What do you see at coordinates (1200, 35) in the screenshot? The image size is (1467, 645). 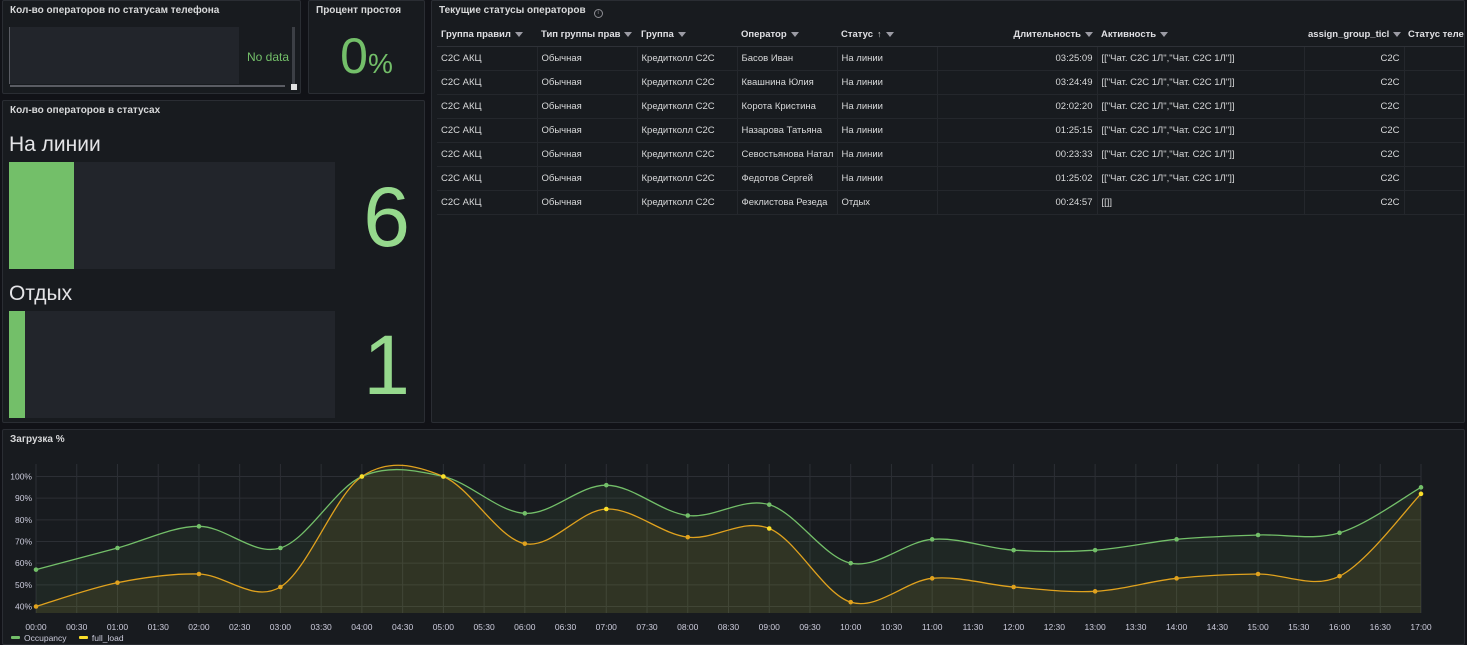 I see `column-header: Активность` at bounding box center [1200, 35].